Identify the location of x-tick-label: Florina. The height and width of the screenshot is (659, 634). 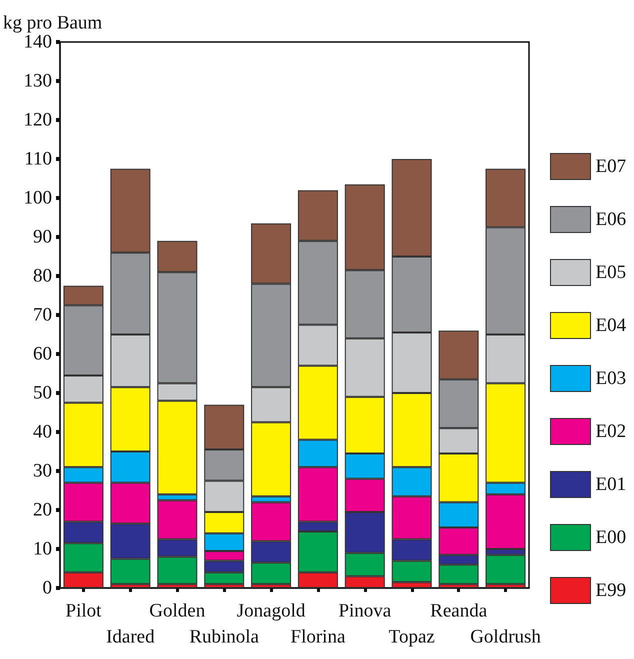
(318, 637).